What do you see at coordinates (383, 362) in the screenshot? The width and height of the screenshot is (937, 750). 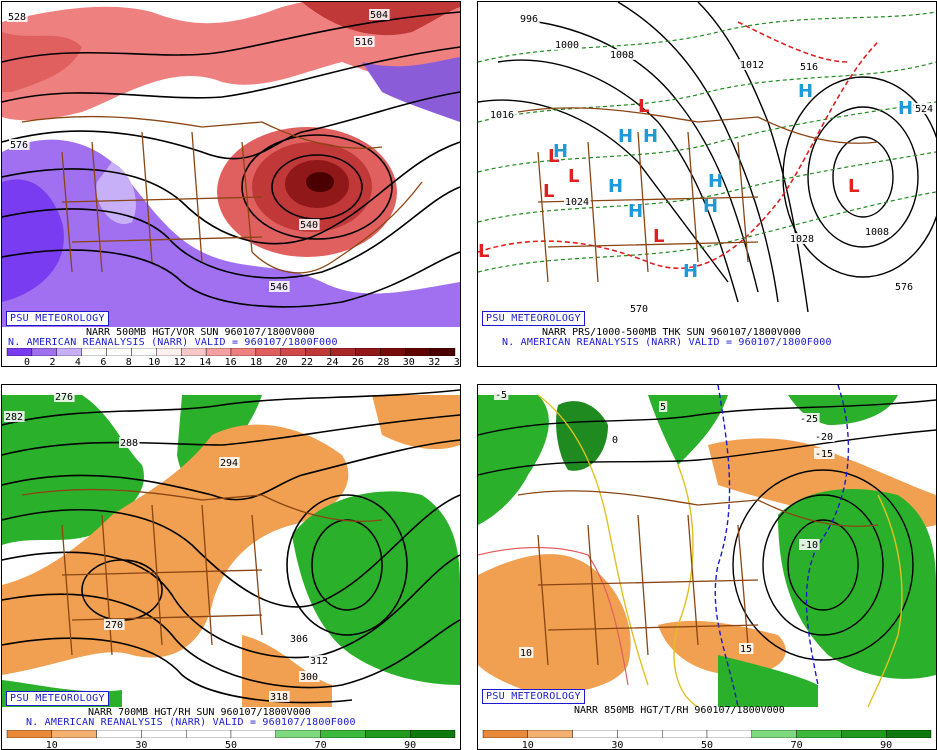 I see `colorbar-tick-label: 28` at bounding box center [383, 362].